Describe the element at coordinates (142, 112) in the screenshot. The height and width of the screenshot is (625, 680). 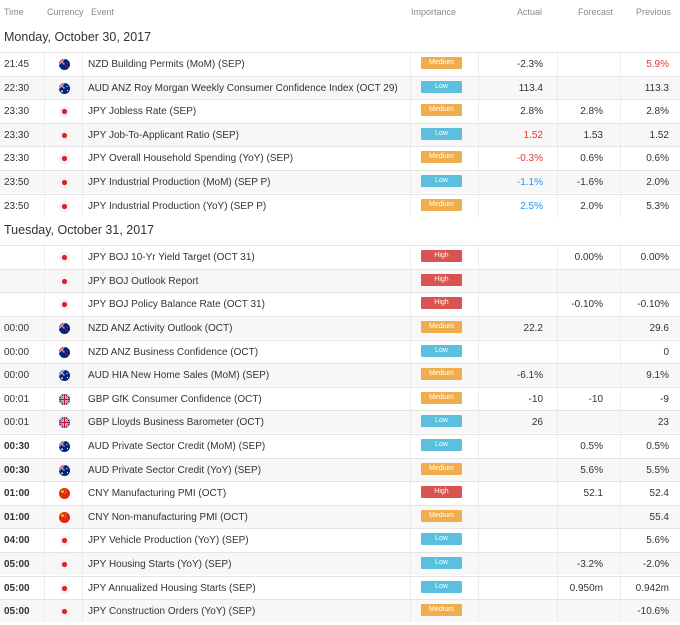
I see `event-name: JPY Jobless Rate (SEP)` at that location.